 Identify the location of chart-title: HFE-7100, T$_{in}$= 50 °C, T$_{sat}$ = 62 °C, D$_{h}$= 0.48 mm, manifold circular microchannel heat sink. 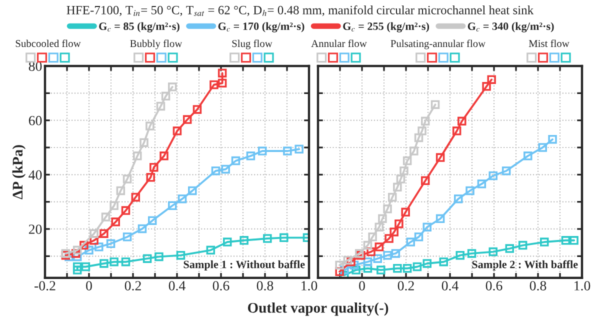
(300, 10).